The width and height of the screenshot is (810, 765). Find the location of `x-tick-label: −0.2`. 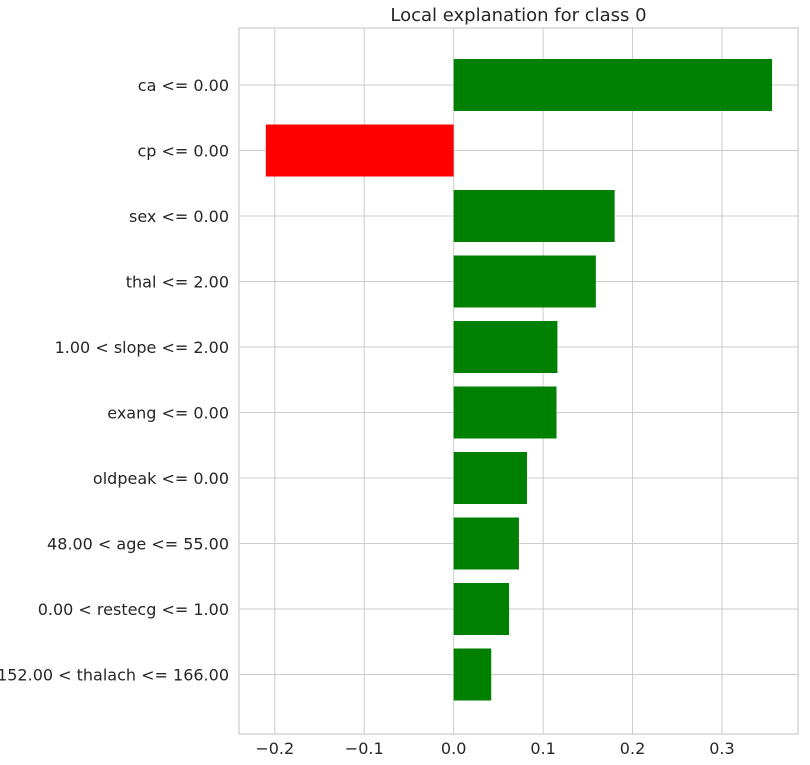

x-tick-label: −0.2 is located at coordinates (274, 748).